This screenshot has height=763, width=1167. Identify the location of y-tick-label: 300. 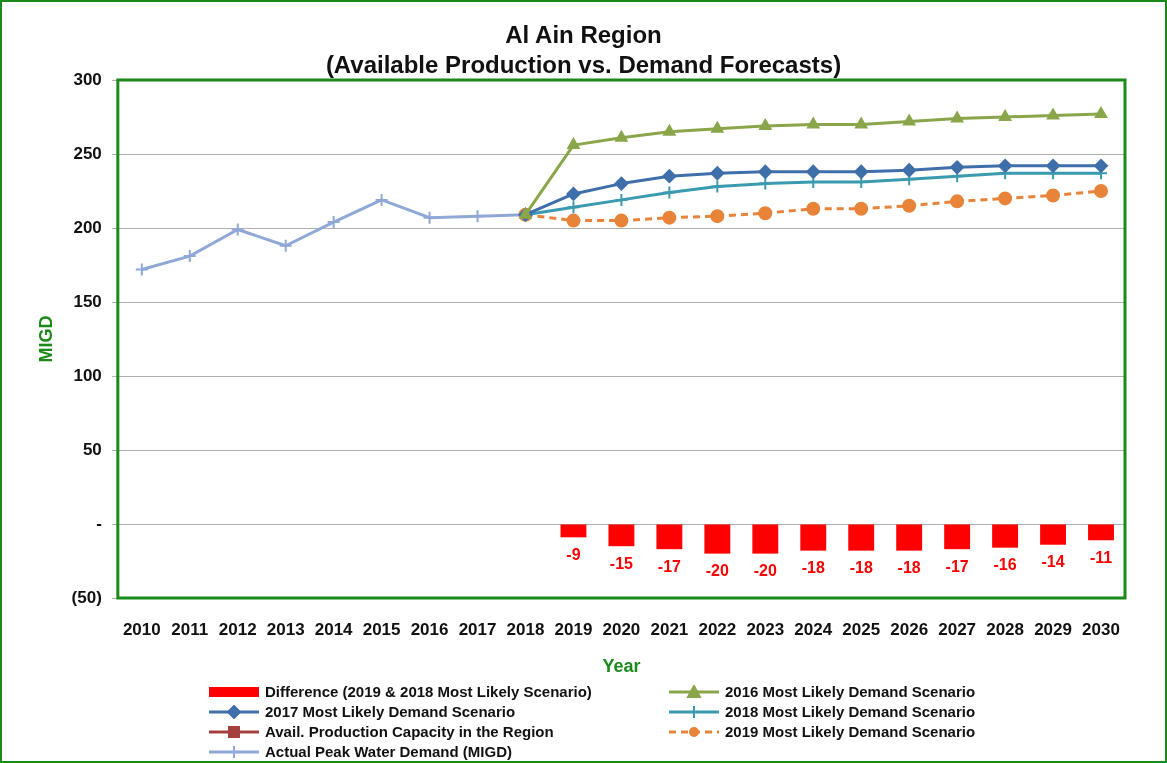
(87, 79).